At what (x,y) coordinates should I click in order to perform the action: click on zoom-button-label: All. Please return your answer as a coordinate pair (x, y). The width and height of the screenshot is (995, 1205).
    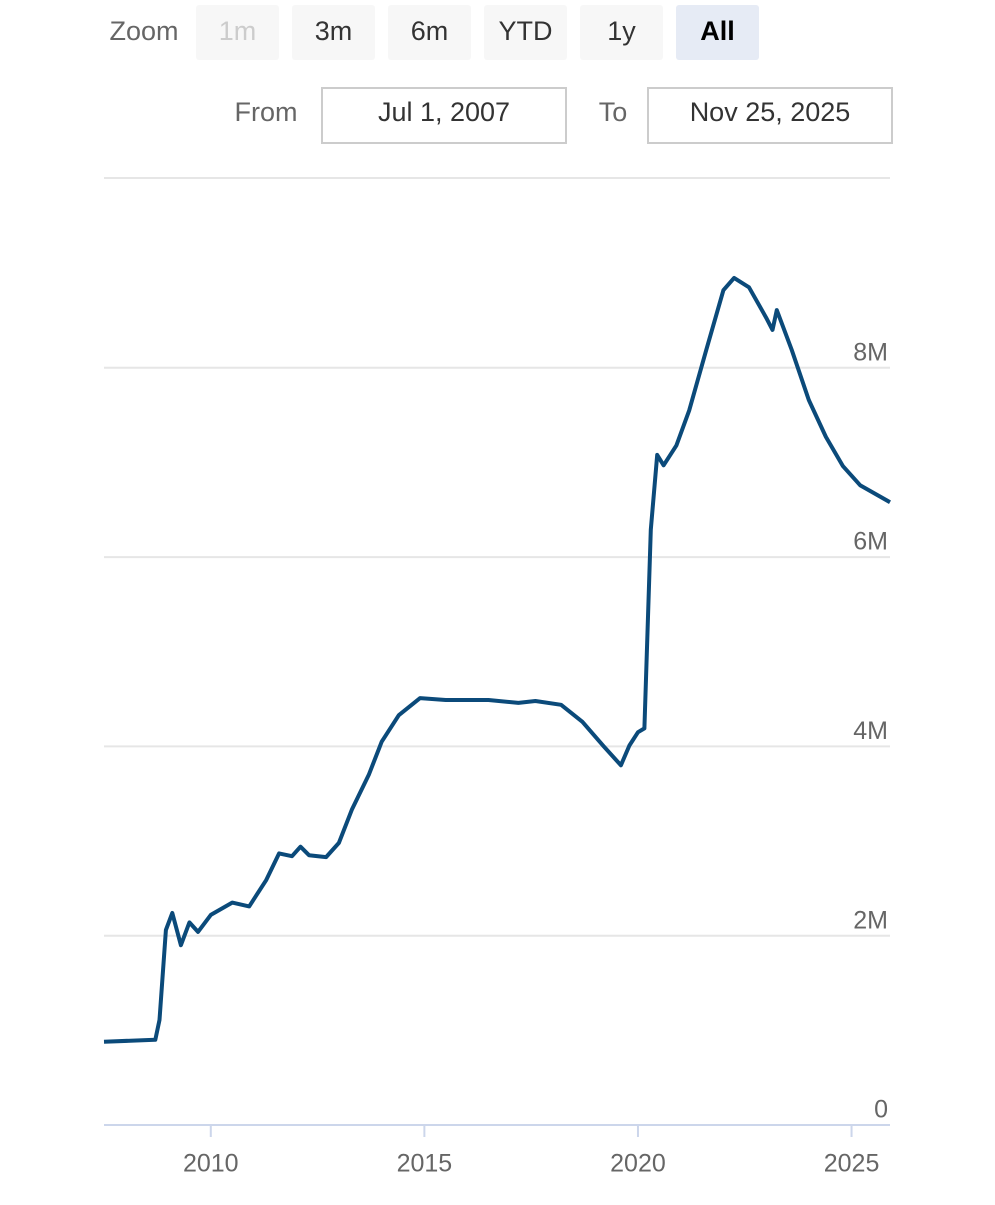
    Looking at the image, I should click on (717, 31).